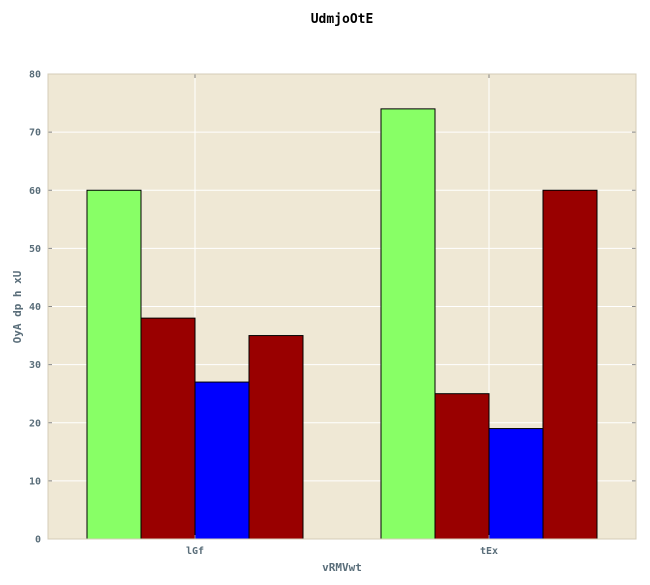  I want to click on y-tick-label: 30, so click(35, 365).